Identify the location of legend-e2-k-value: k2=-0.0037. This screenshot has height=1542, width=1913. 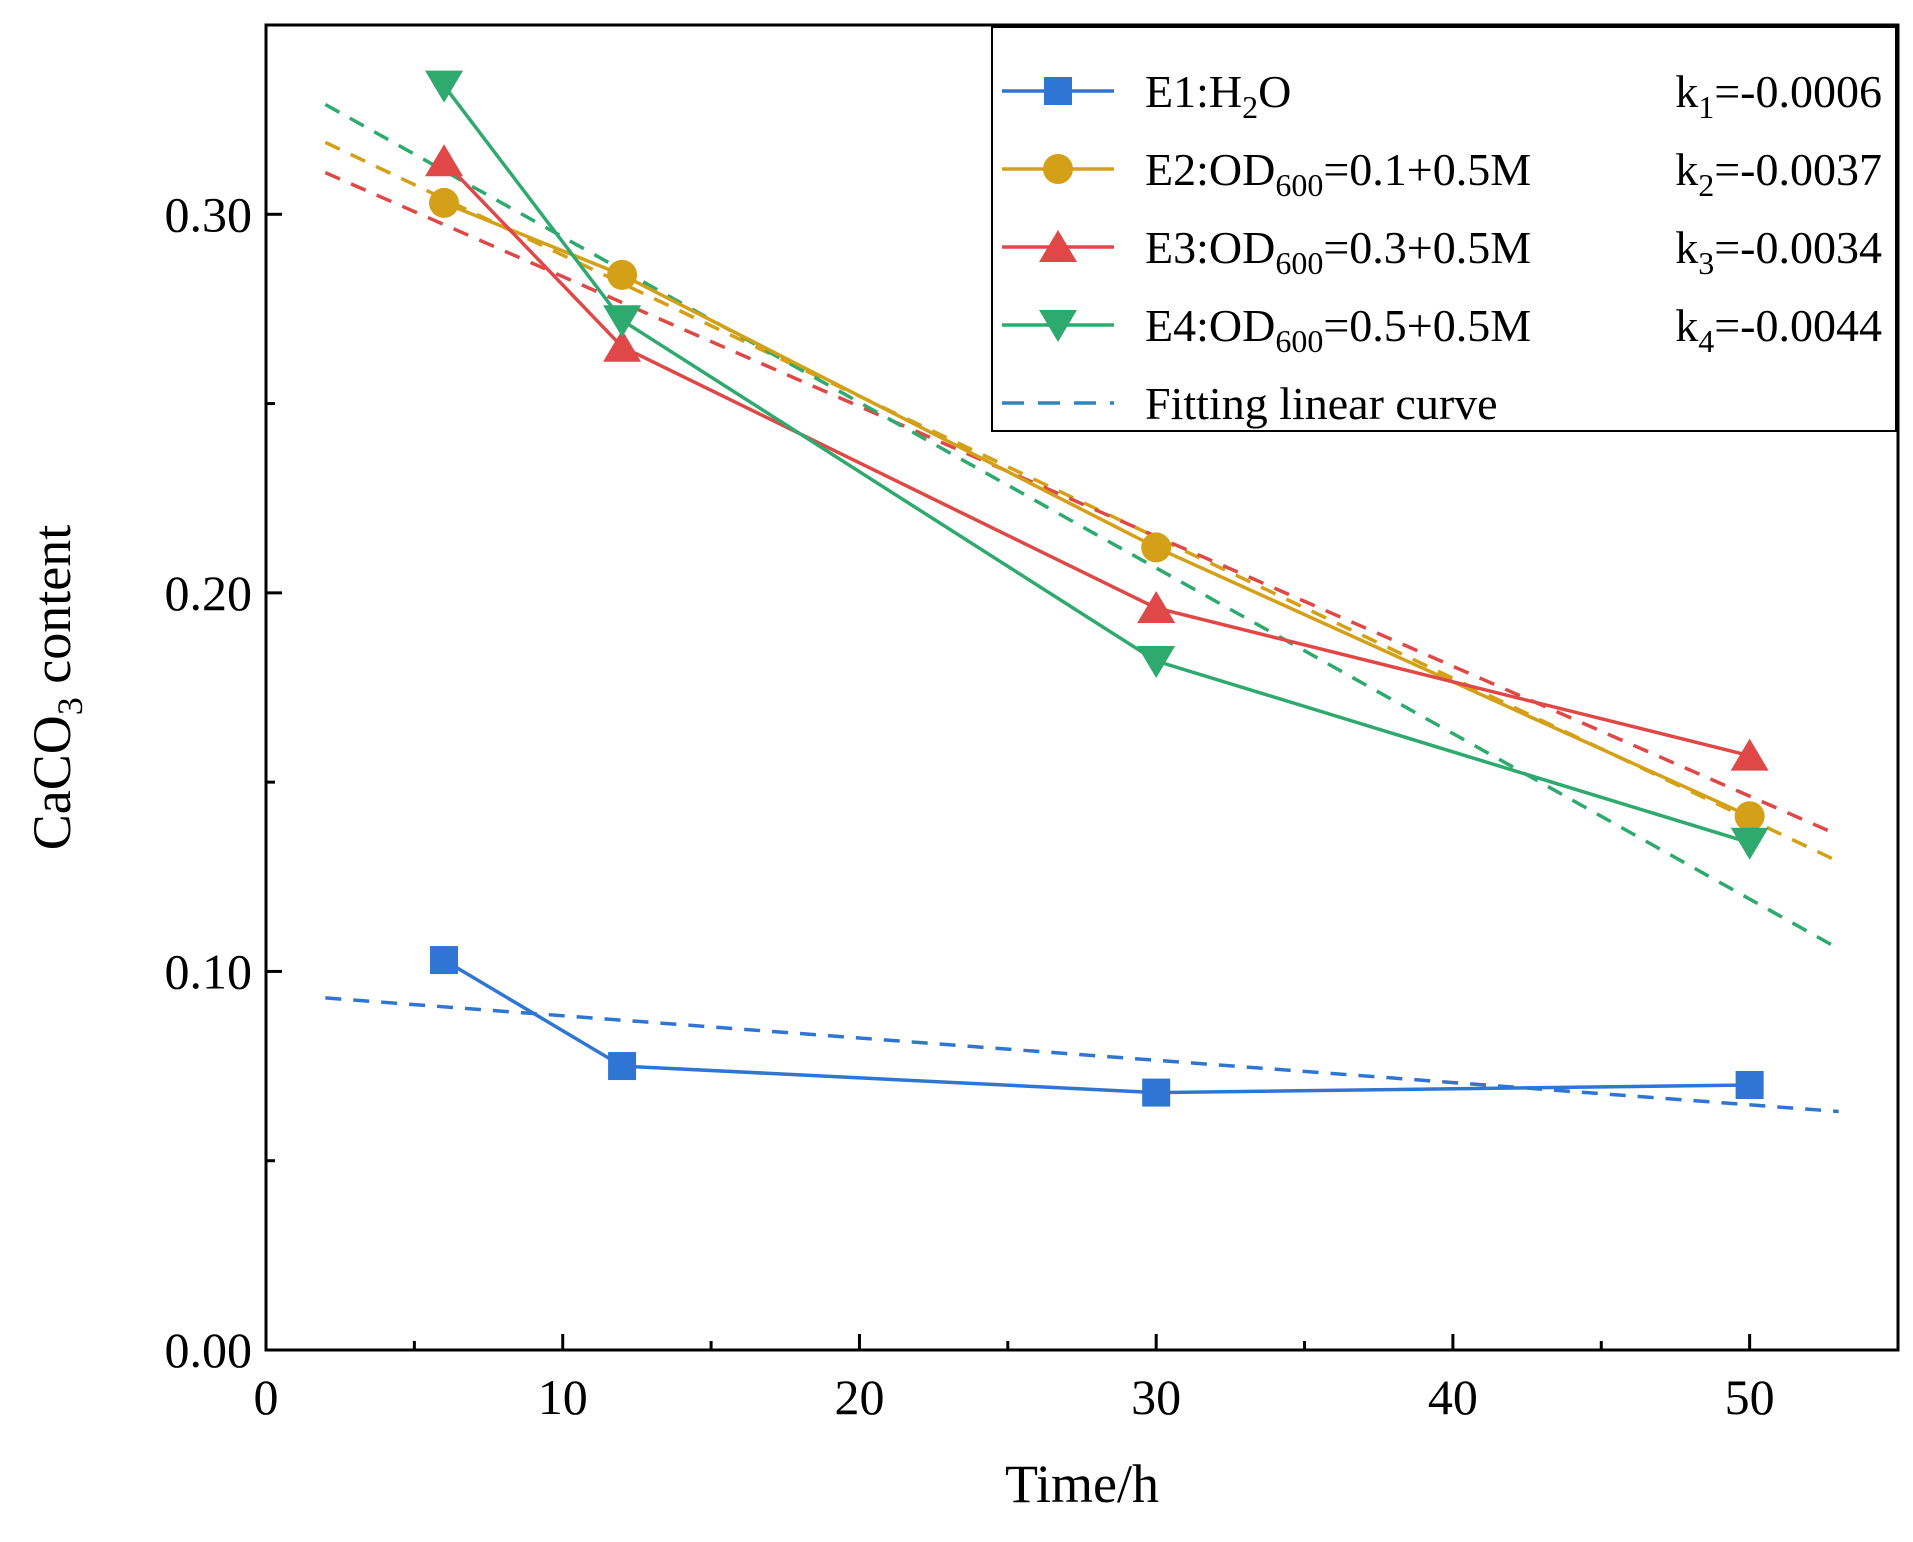
(1778, 173).